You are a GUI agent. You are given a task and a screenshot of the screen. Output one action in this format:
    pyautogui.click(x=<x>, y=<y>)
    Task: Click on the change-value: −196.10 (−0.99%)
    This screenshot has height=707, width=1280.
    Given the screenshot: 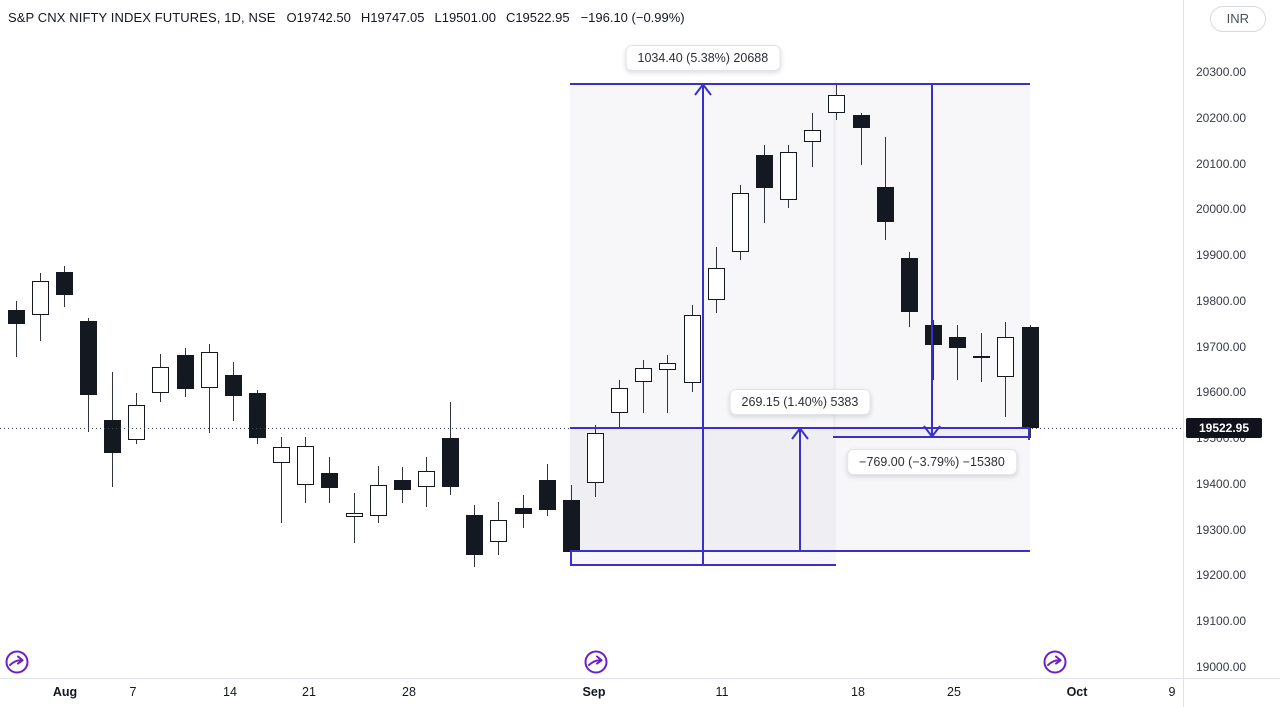 What is the action you would take?
    pyautogui.click(x=632, y=17)
    